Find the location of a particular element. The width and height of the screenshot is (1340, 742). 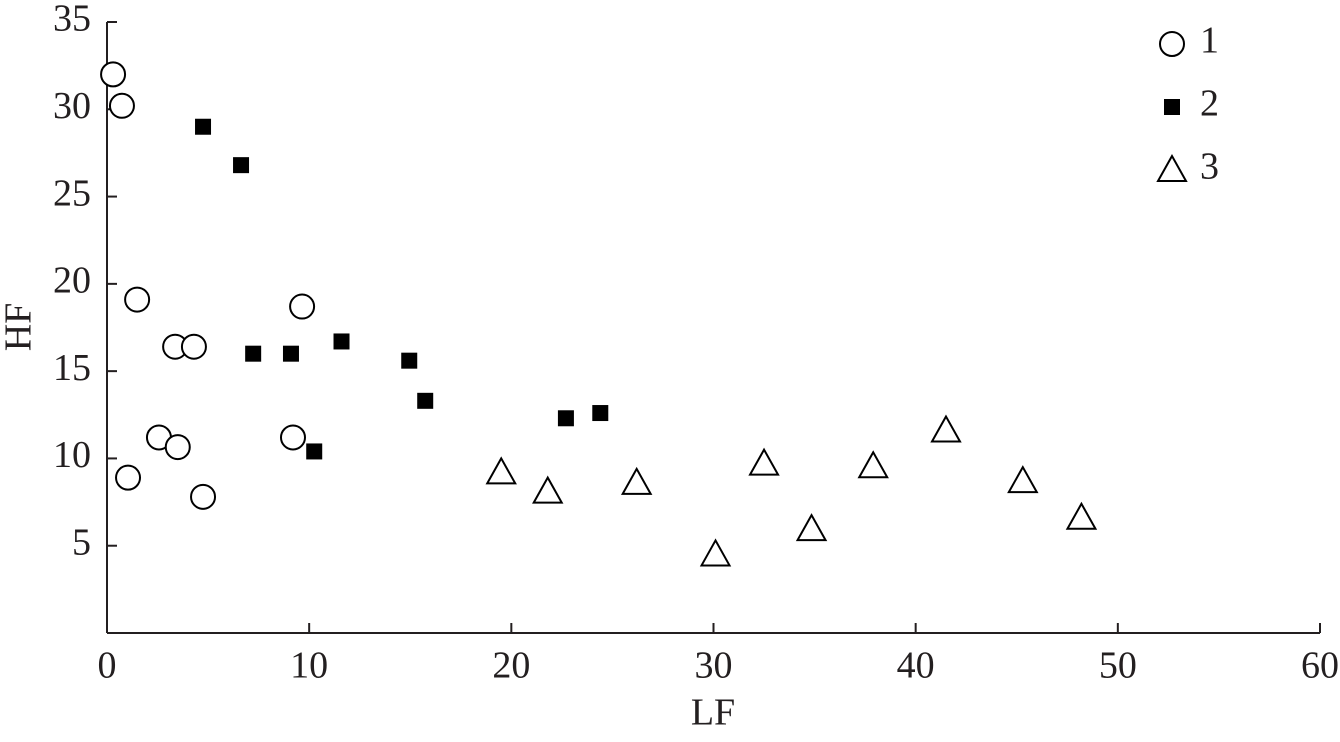

legend-label: 3 is located at coordinates (1209, 167).